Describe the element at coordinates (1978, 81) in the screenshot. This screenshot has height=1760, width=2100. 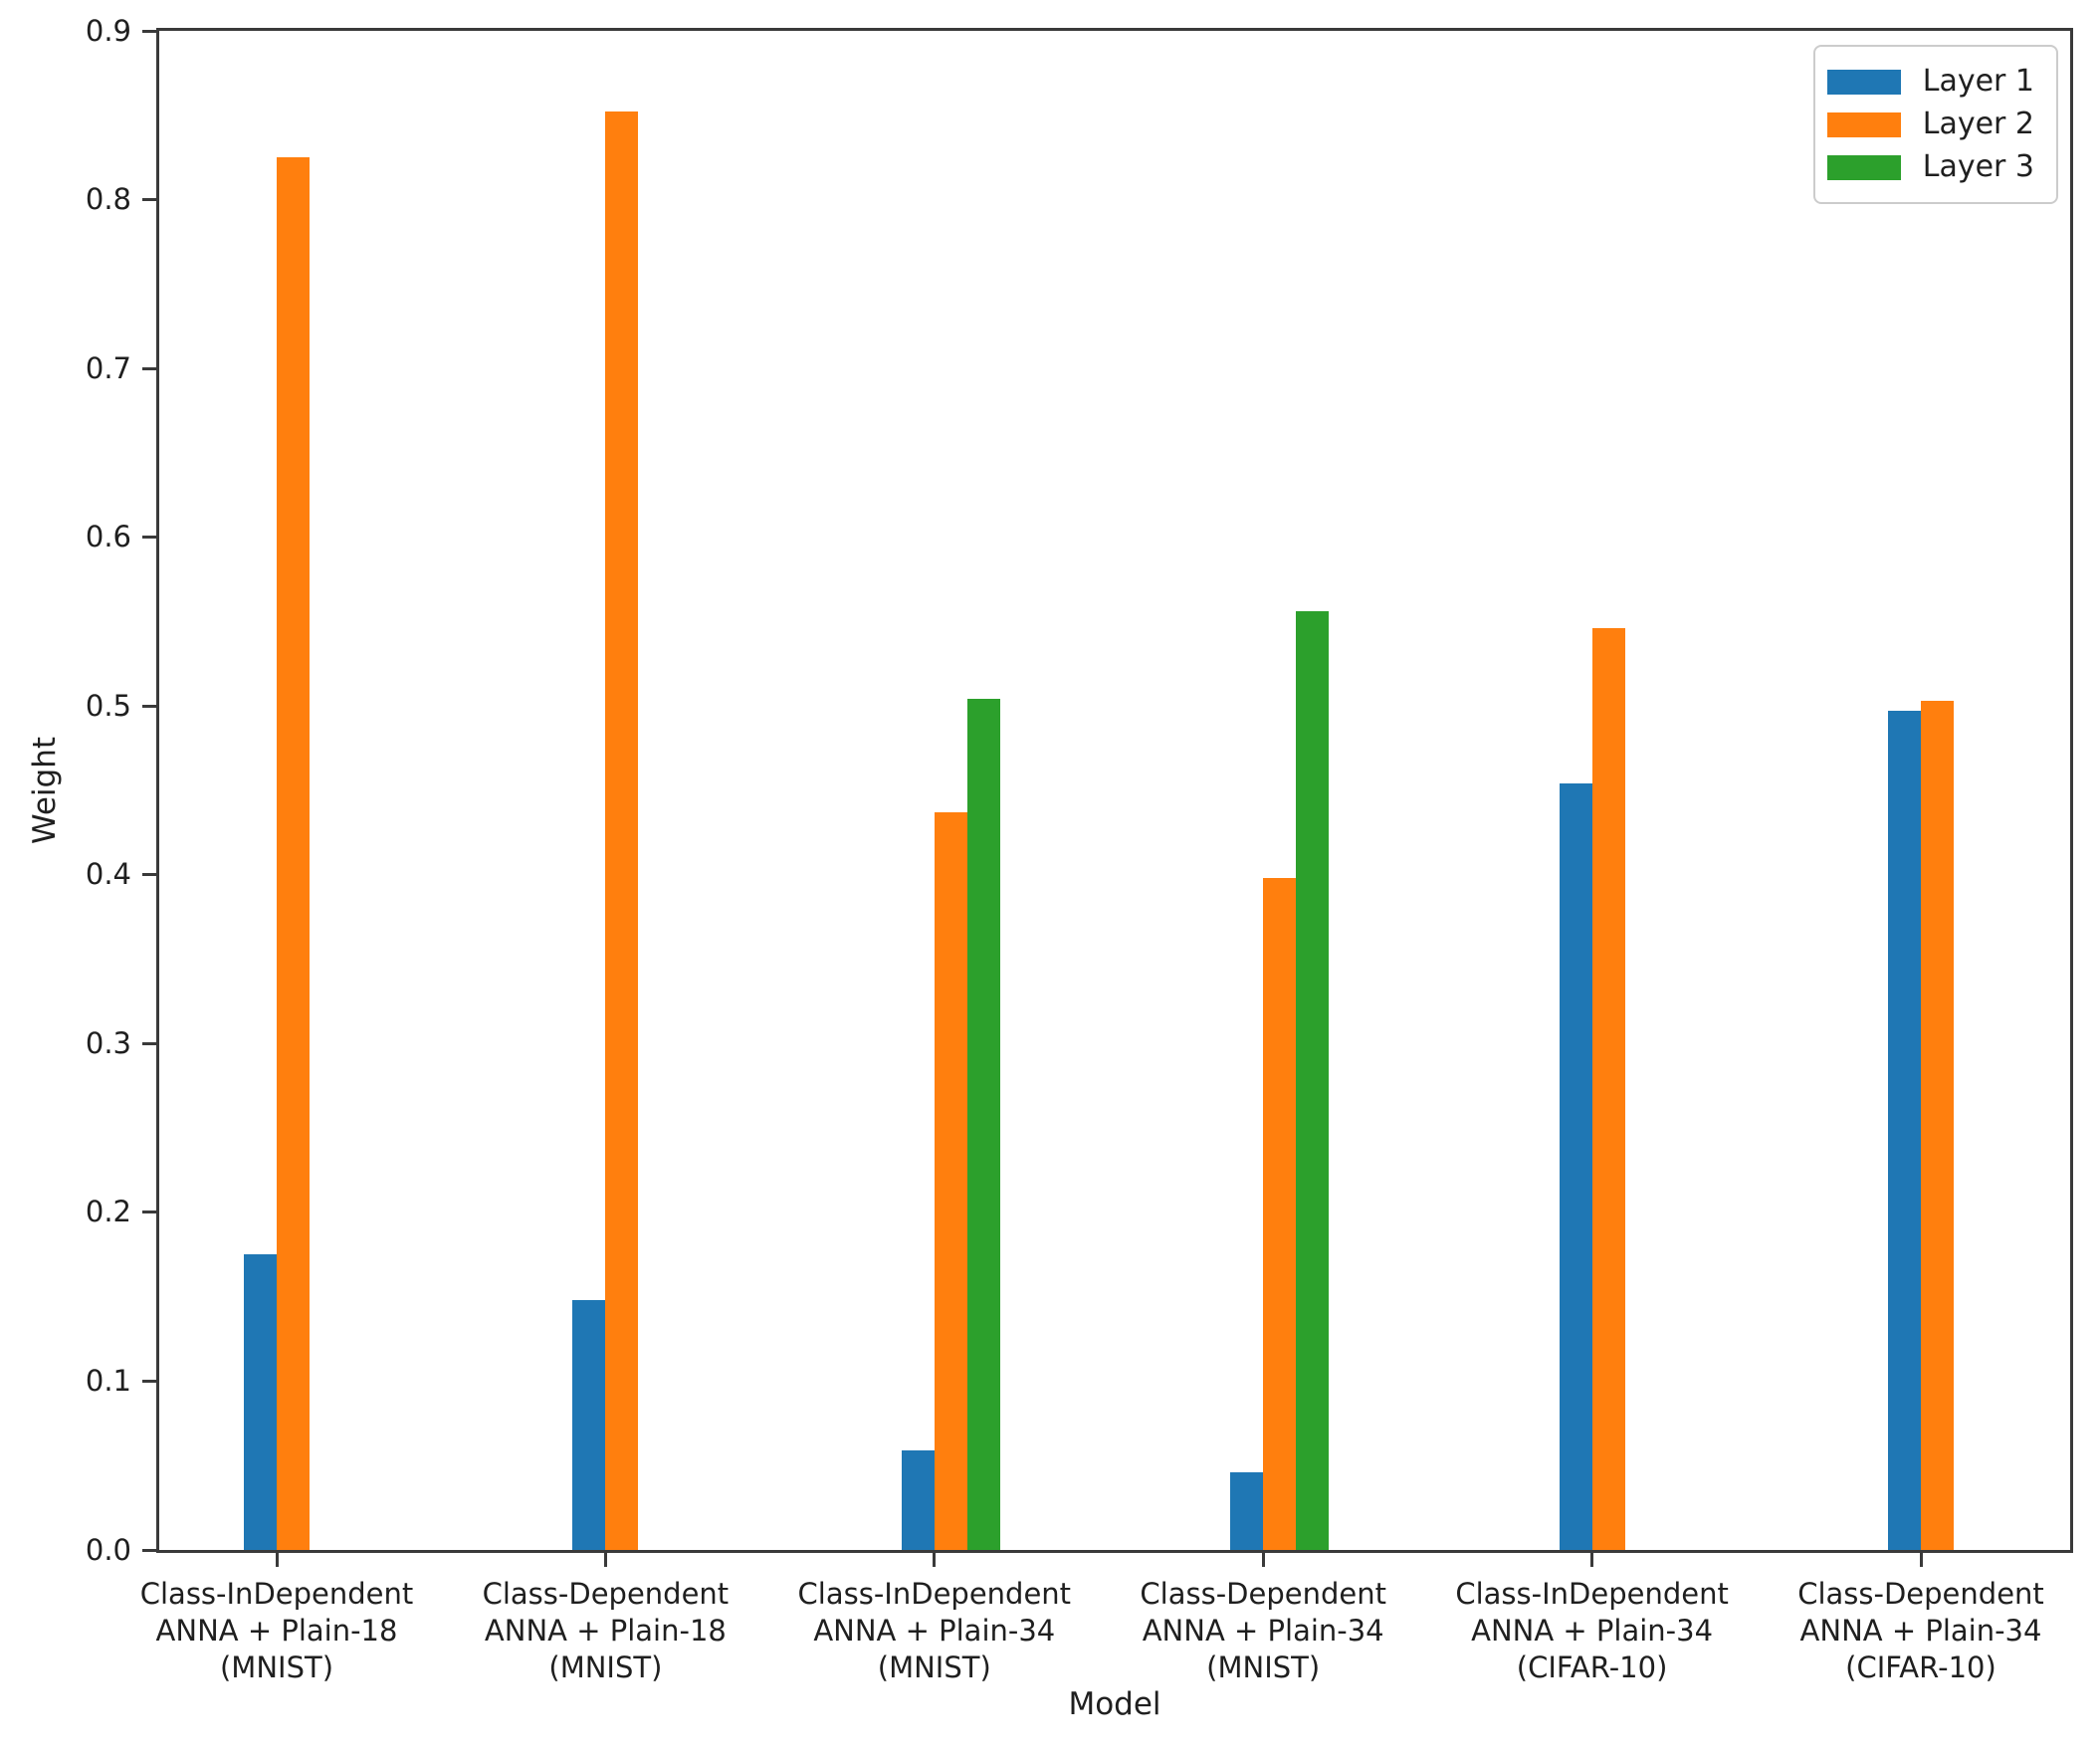
I see `legend-label: Layer 1` at that location.